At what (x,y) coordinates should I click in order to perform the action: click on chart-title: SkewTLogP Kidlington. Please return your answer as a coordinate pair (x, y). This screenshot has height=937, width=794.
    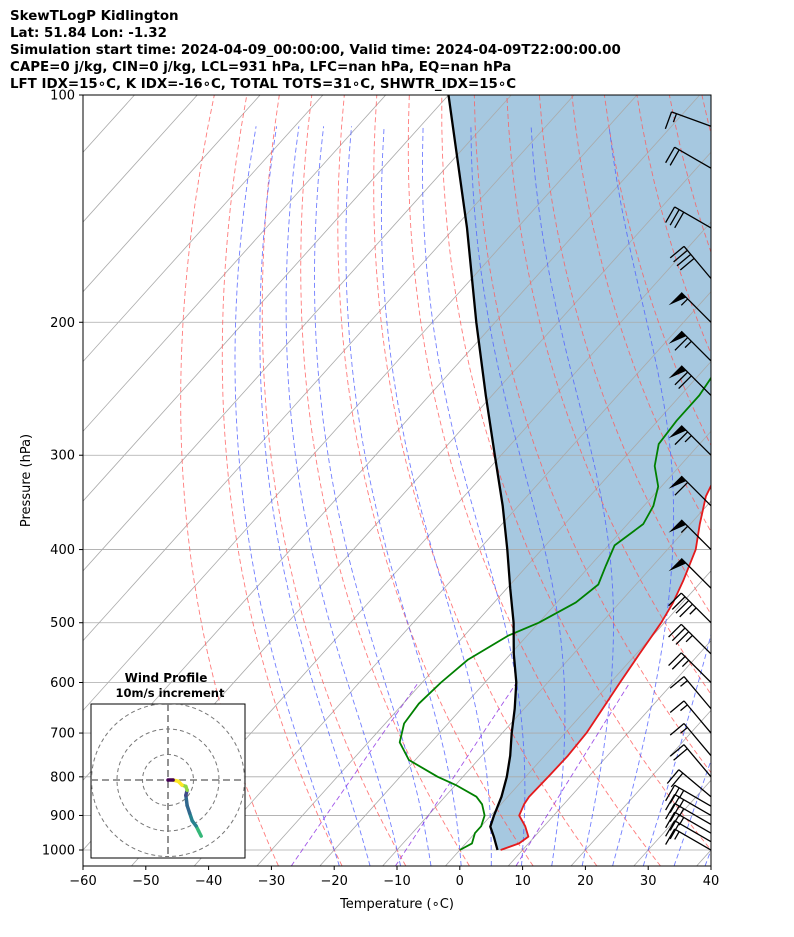
    Looking at the image, I should click on (94, 16).